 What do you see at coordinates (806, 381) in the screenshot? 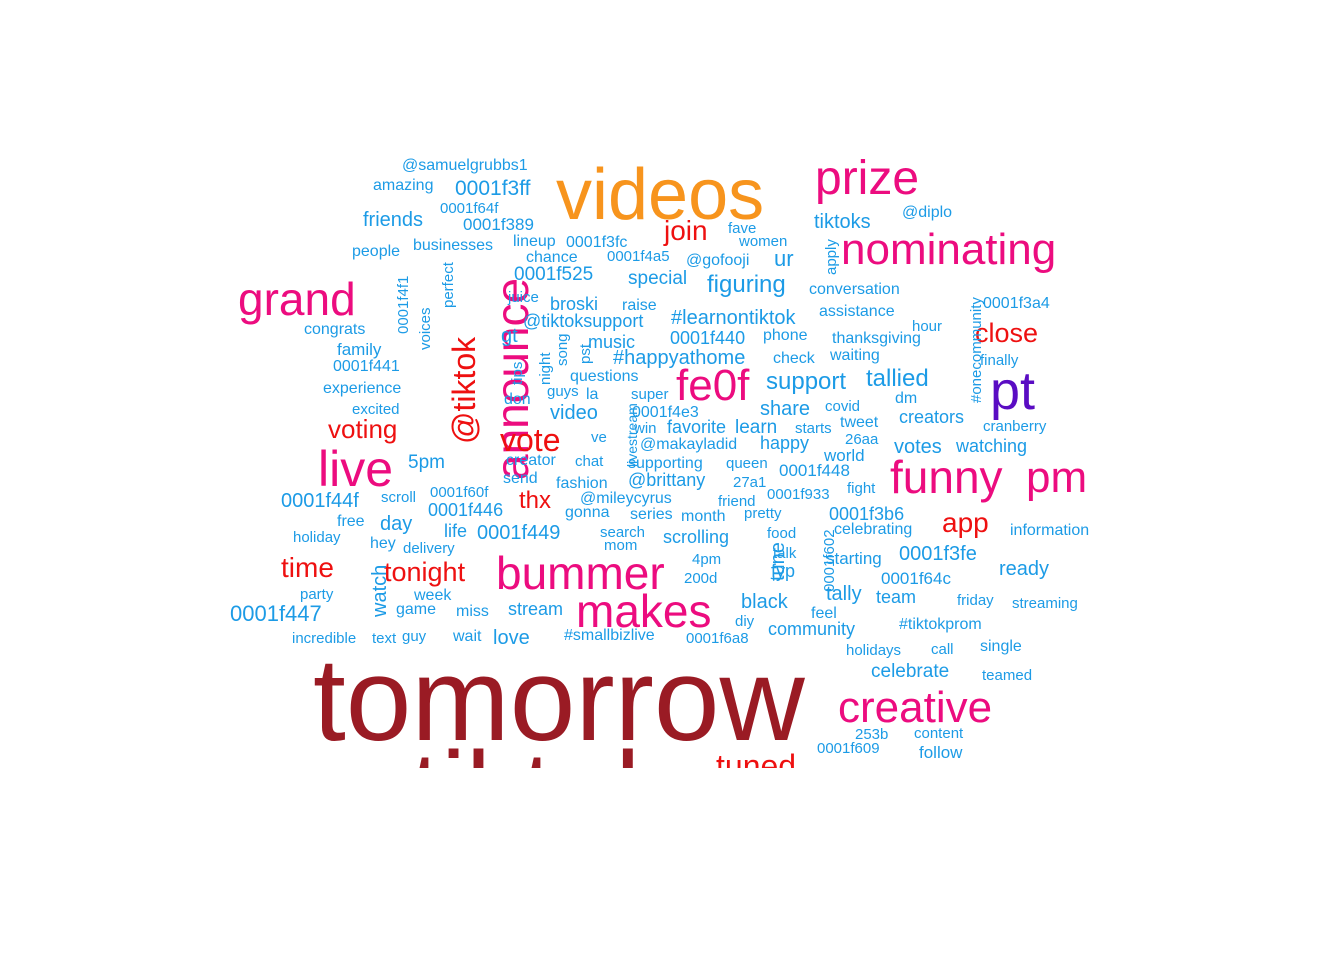
I see `cloud-word: support` at bounding box center [806, 381].